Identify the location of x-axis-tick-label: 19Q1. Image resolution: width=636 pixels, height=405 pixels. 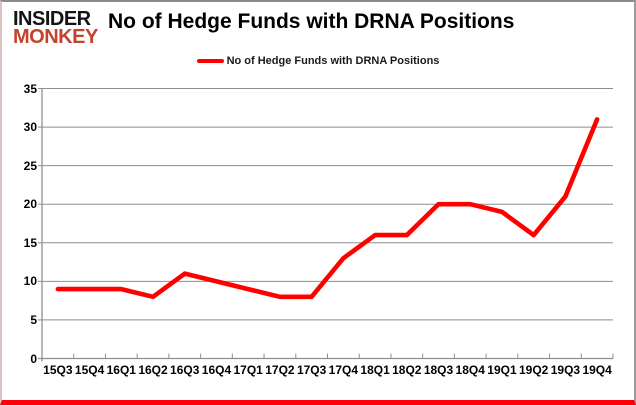
(502, 370).